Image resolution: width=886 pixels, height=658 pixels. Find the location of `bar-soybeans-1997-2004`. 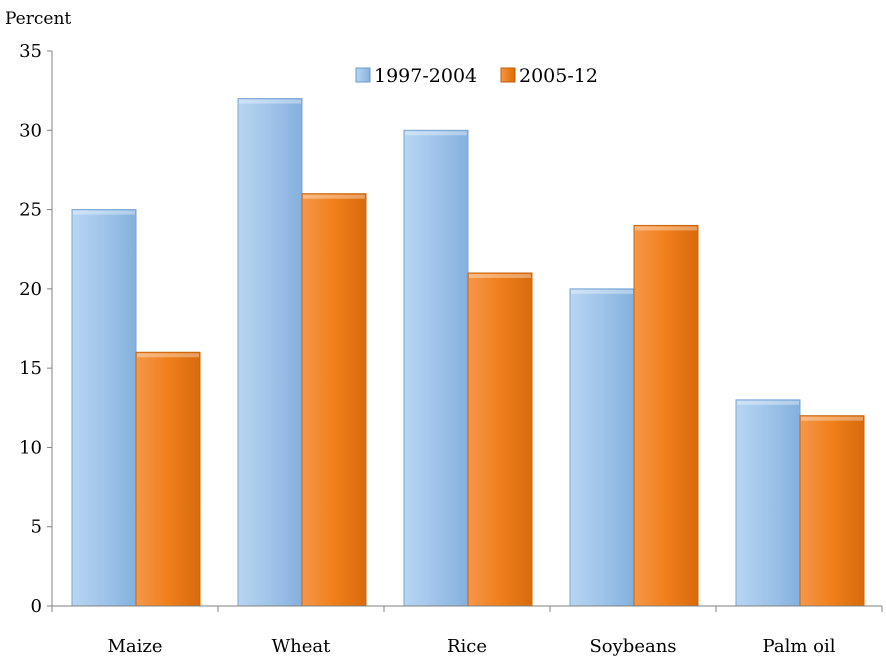

bar-soybeans-1997-2004 is located at coordinates (602, 447).